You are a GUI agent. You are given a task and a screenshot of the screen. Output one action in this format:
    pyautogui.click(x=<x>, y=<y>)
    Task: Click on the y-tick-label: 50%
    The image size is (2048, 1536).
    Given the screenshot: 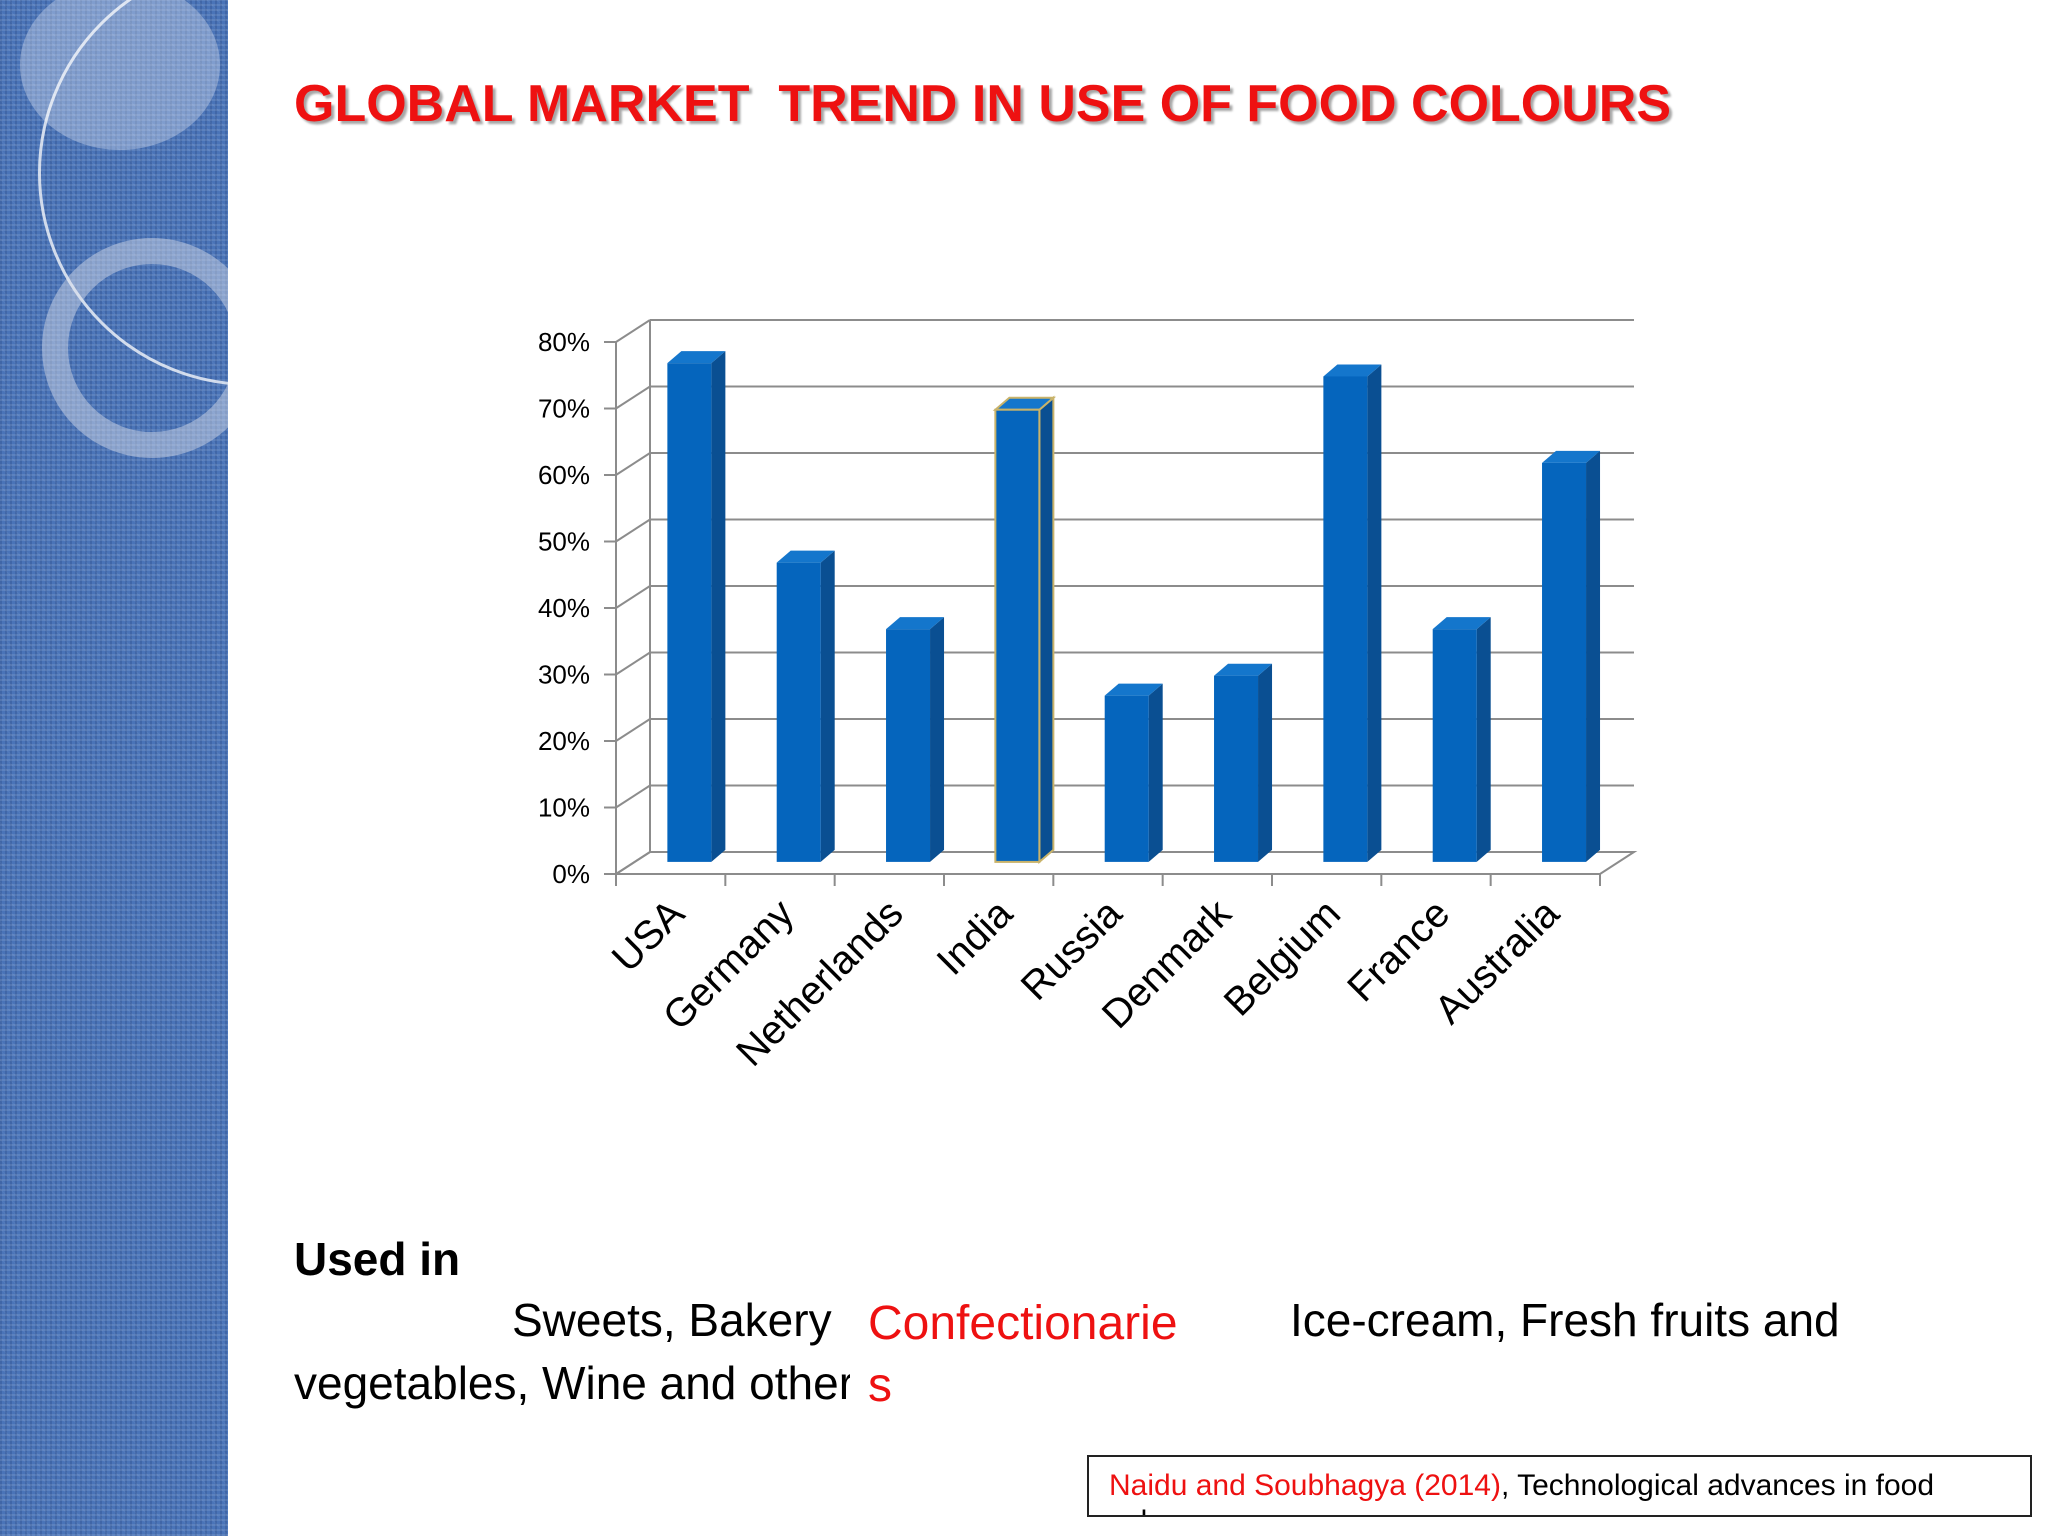 What is the action you would take?
    pyautogui.click(x=564, y=542)
    